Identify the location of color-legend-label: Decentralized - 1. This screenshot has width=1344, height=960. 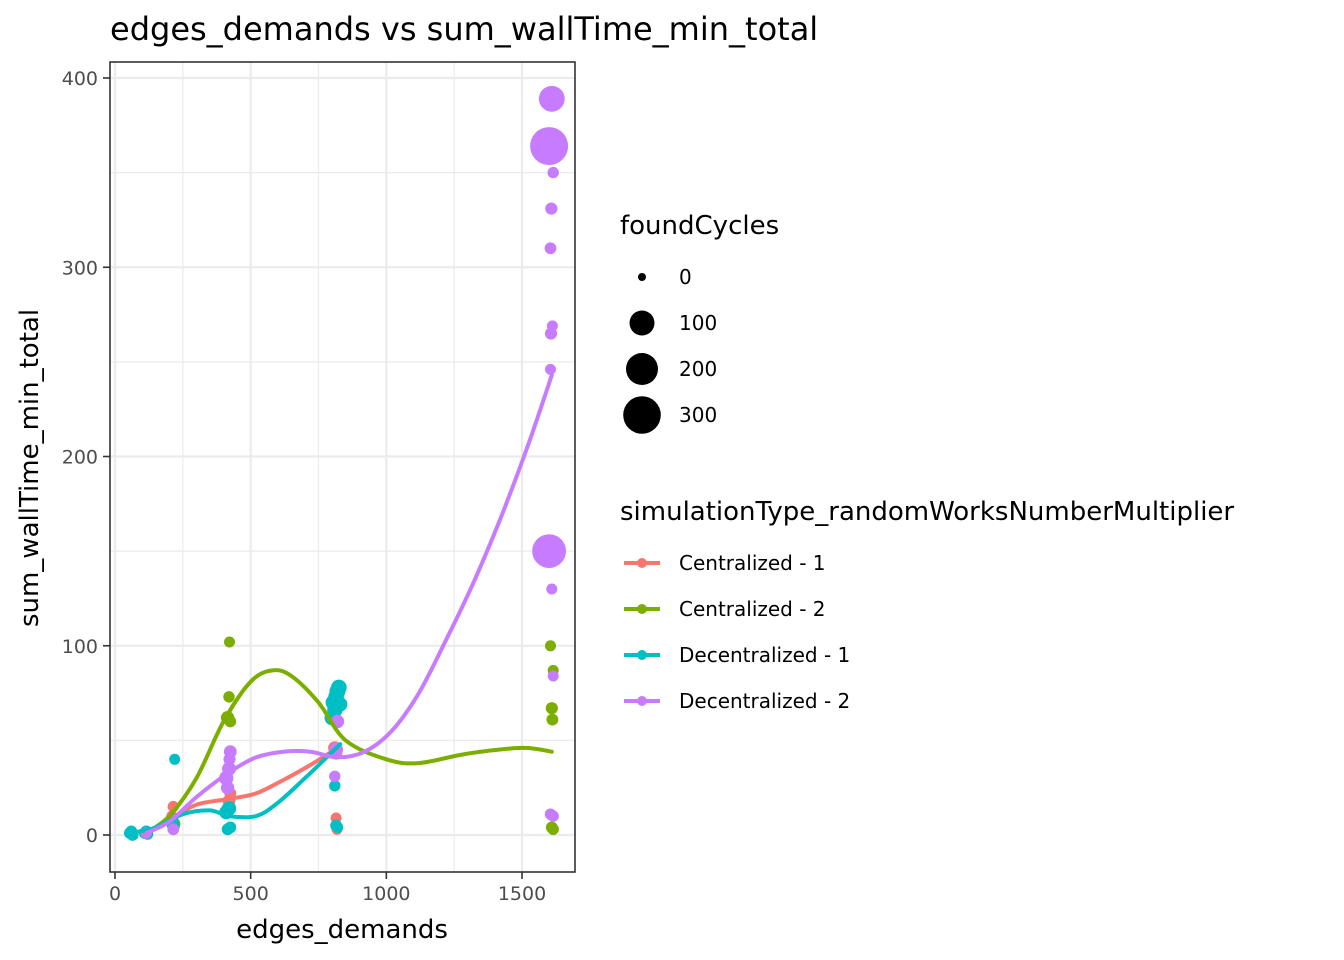
(764, 655).